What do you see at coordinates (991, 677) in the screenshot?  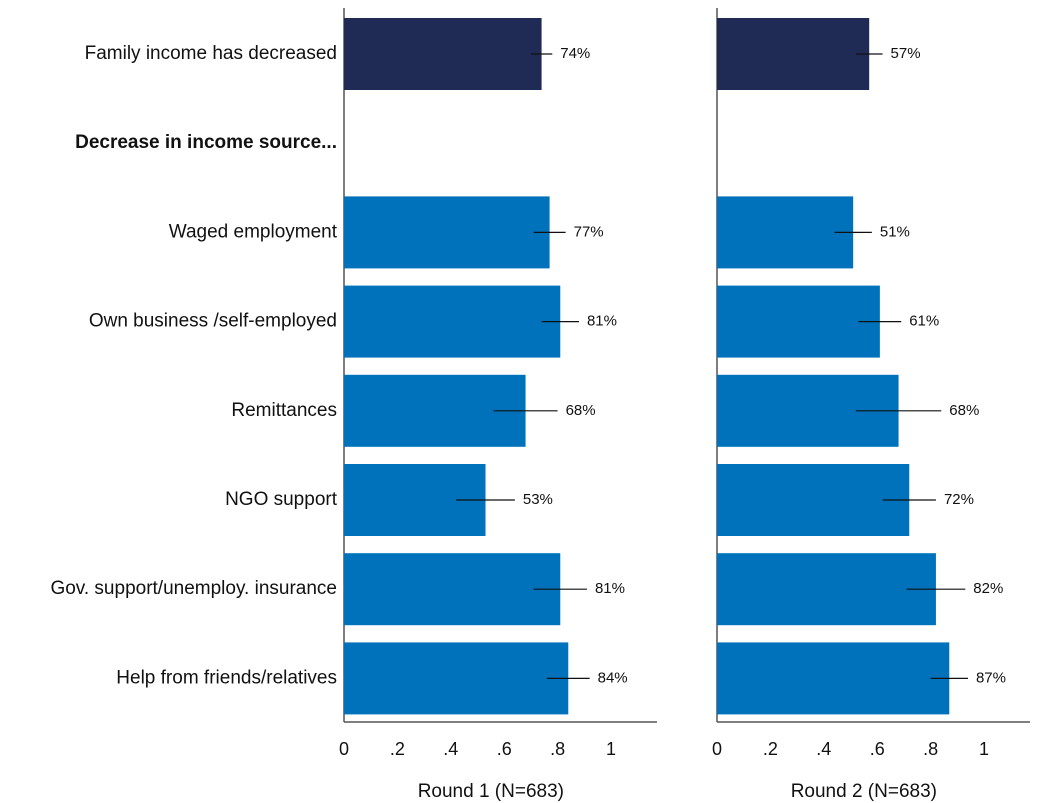 I see `data-label: 87%` at bounding box center [991, 677].